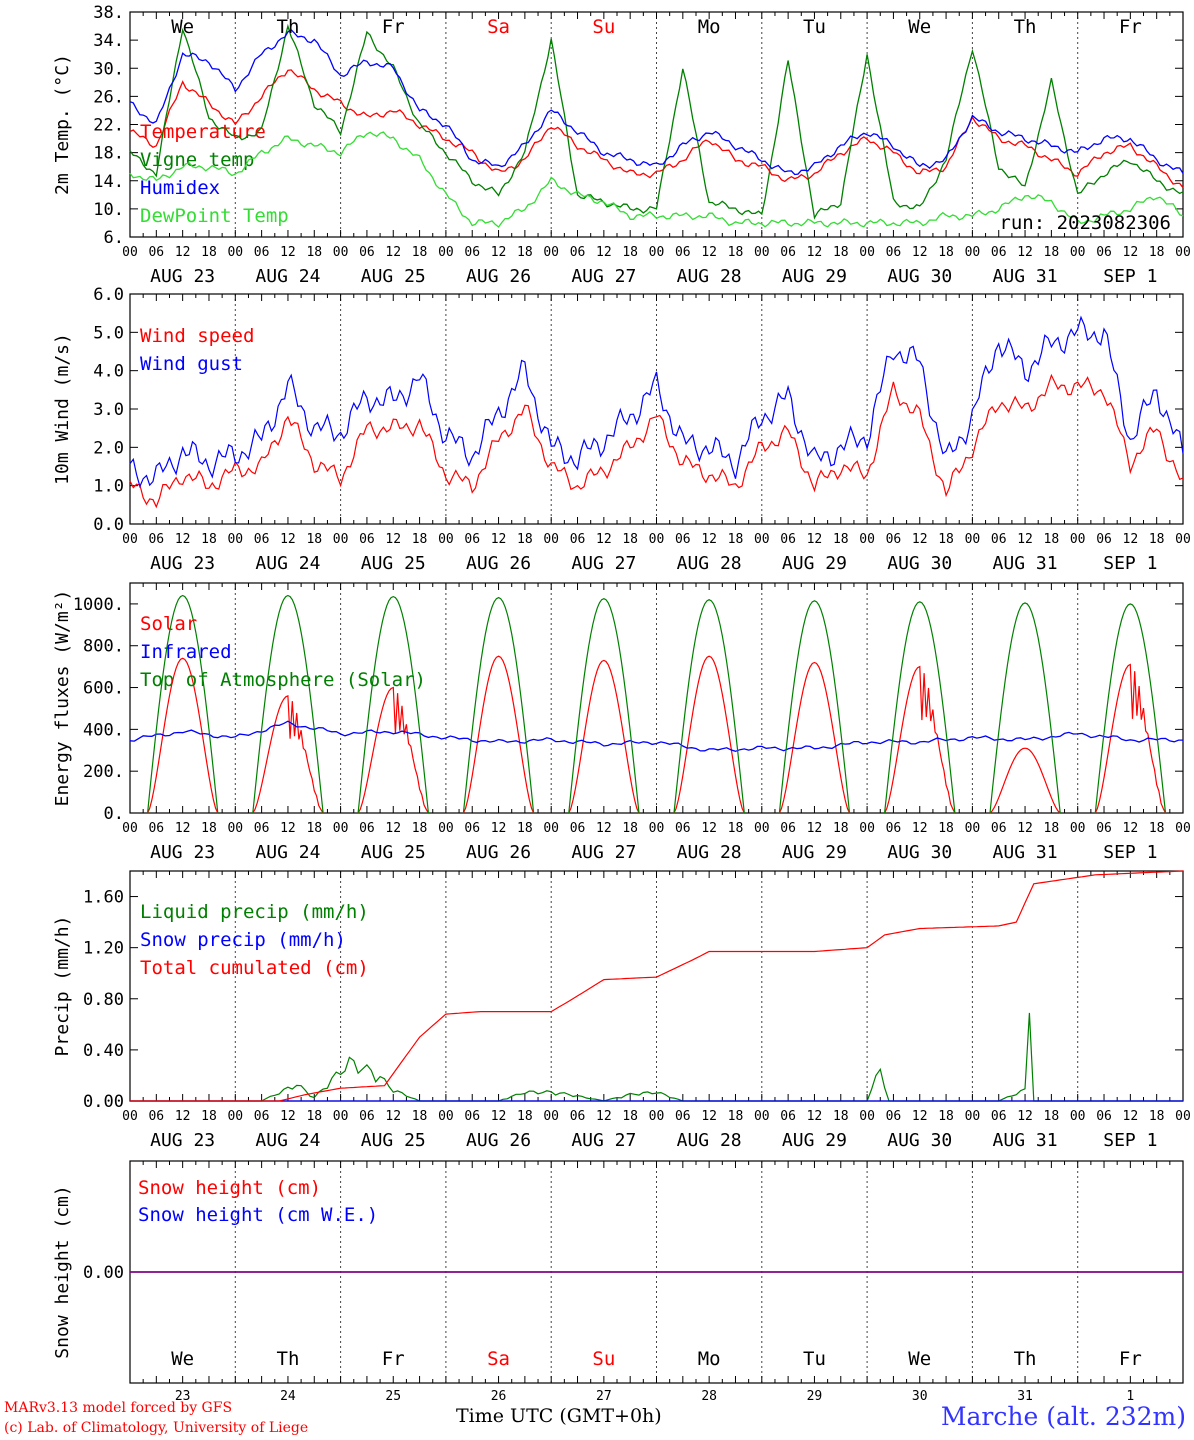 The width and height of the screenshot is (1194, 1440). I want to click on y-tick-label: 0.00, so click(103, 1102).